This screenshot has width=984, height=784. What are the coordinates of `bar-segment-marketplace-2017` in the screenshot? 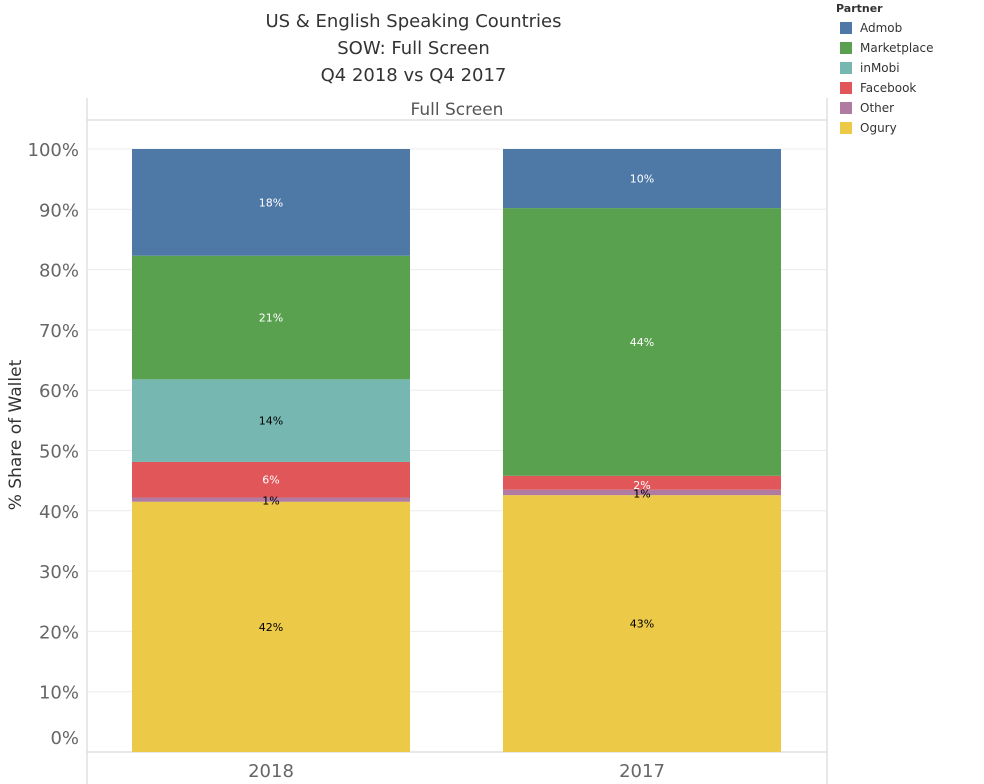 It's located at (642, 342).